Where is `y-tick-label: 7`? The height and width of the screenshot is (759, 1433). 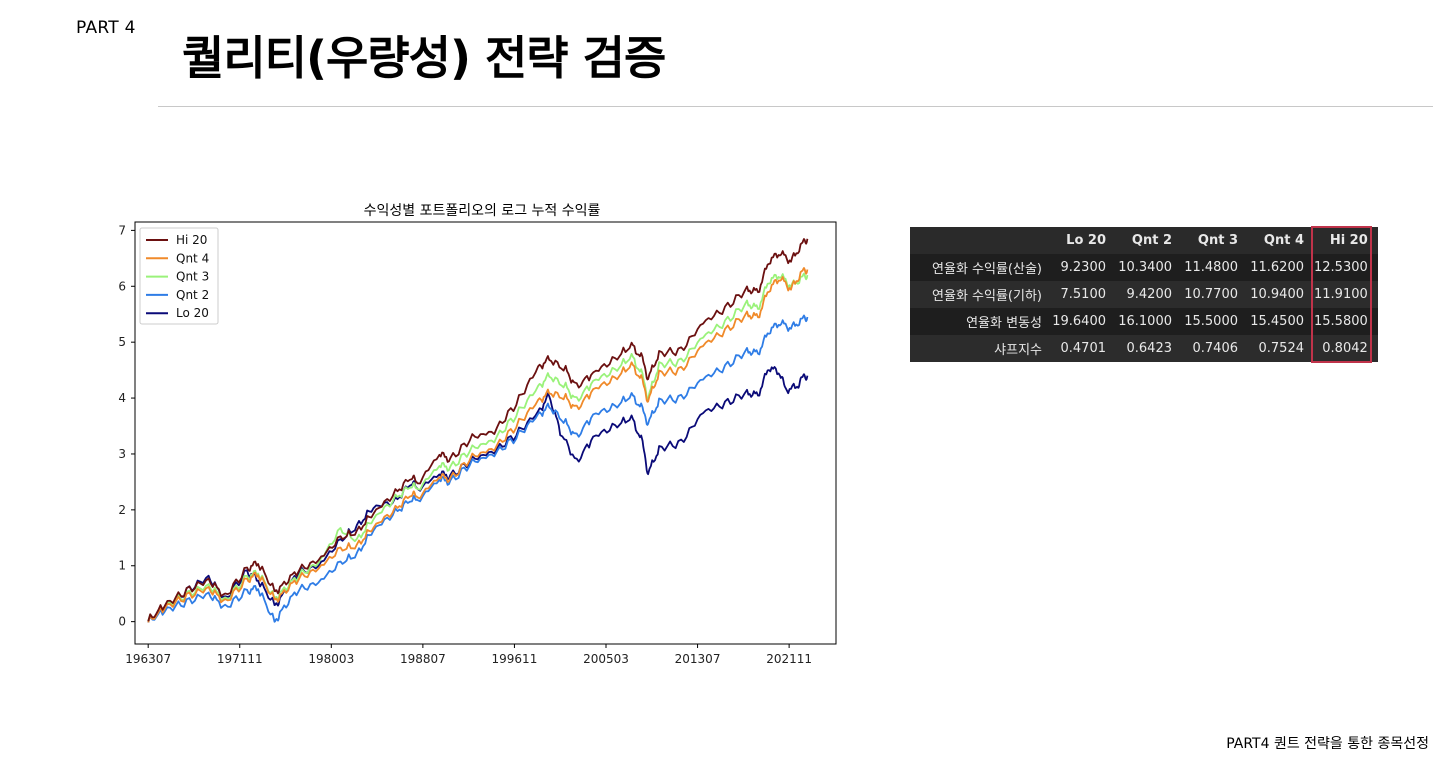
y-tick-label: 7 is located at coordinates (122, 230).